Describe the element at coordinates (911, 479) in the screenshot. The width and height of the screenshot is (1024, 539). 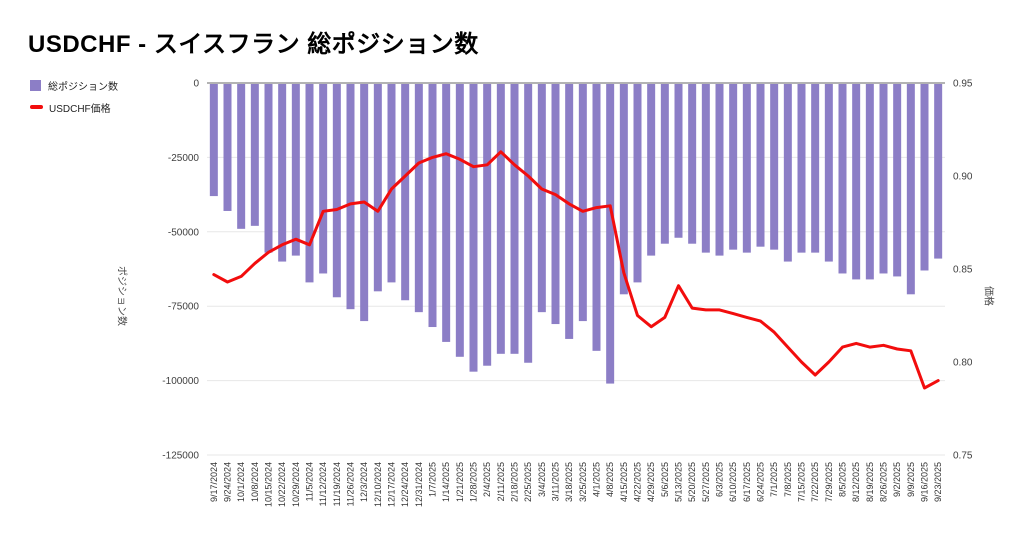
I see `x-axis-date-label: 9/9/2025` at that location.